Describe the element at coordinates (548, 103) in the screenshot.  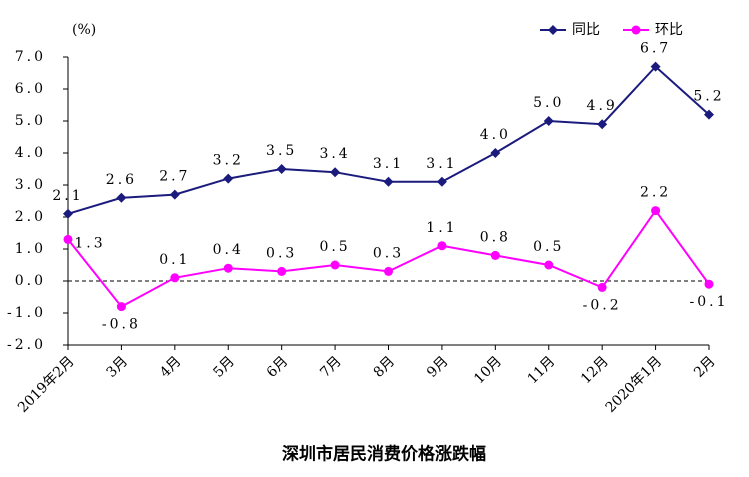
I see `value-label: 5.0` at that location.